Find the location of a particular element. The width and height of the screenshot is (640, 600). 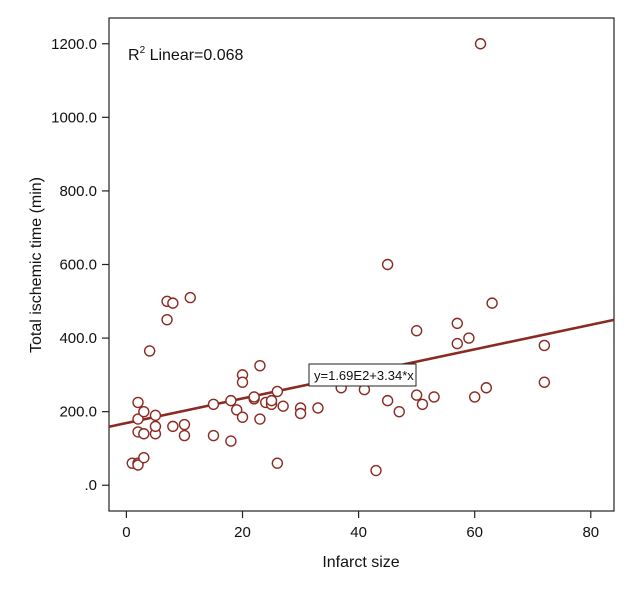

x-axis-title: Infarct size is located at coordinates (360, 562).